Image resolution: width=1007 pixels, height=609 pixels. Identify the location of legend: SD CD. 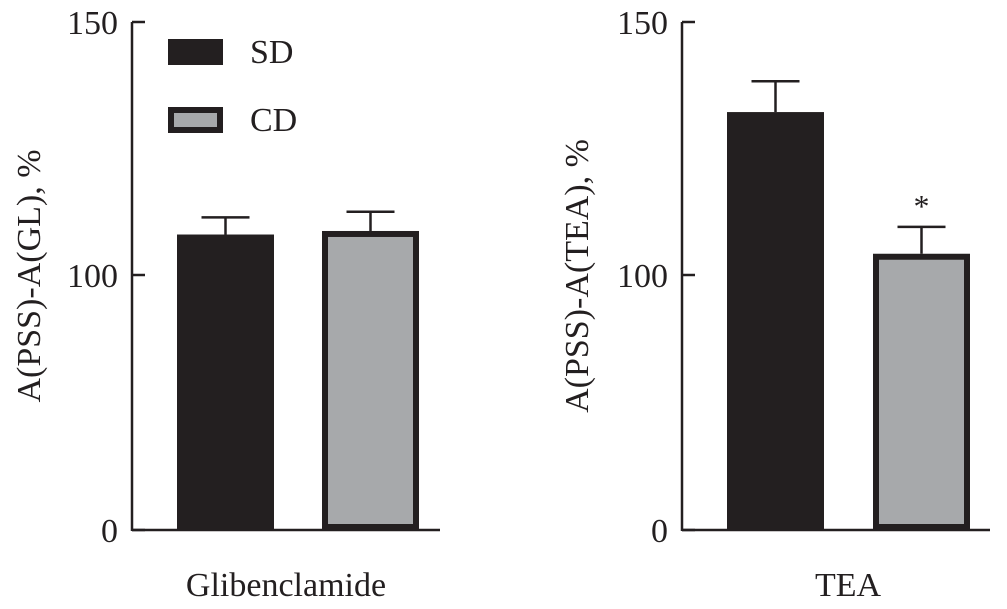
(232, 86).